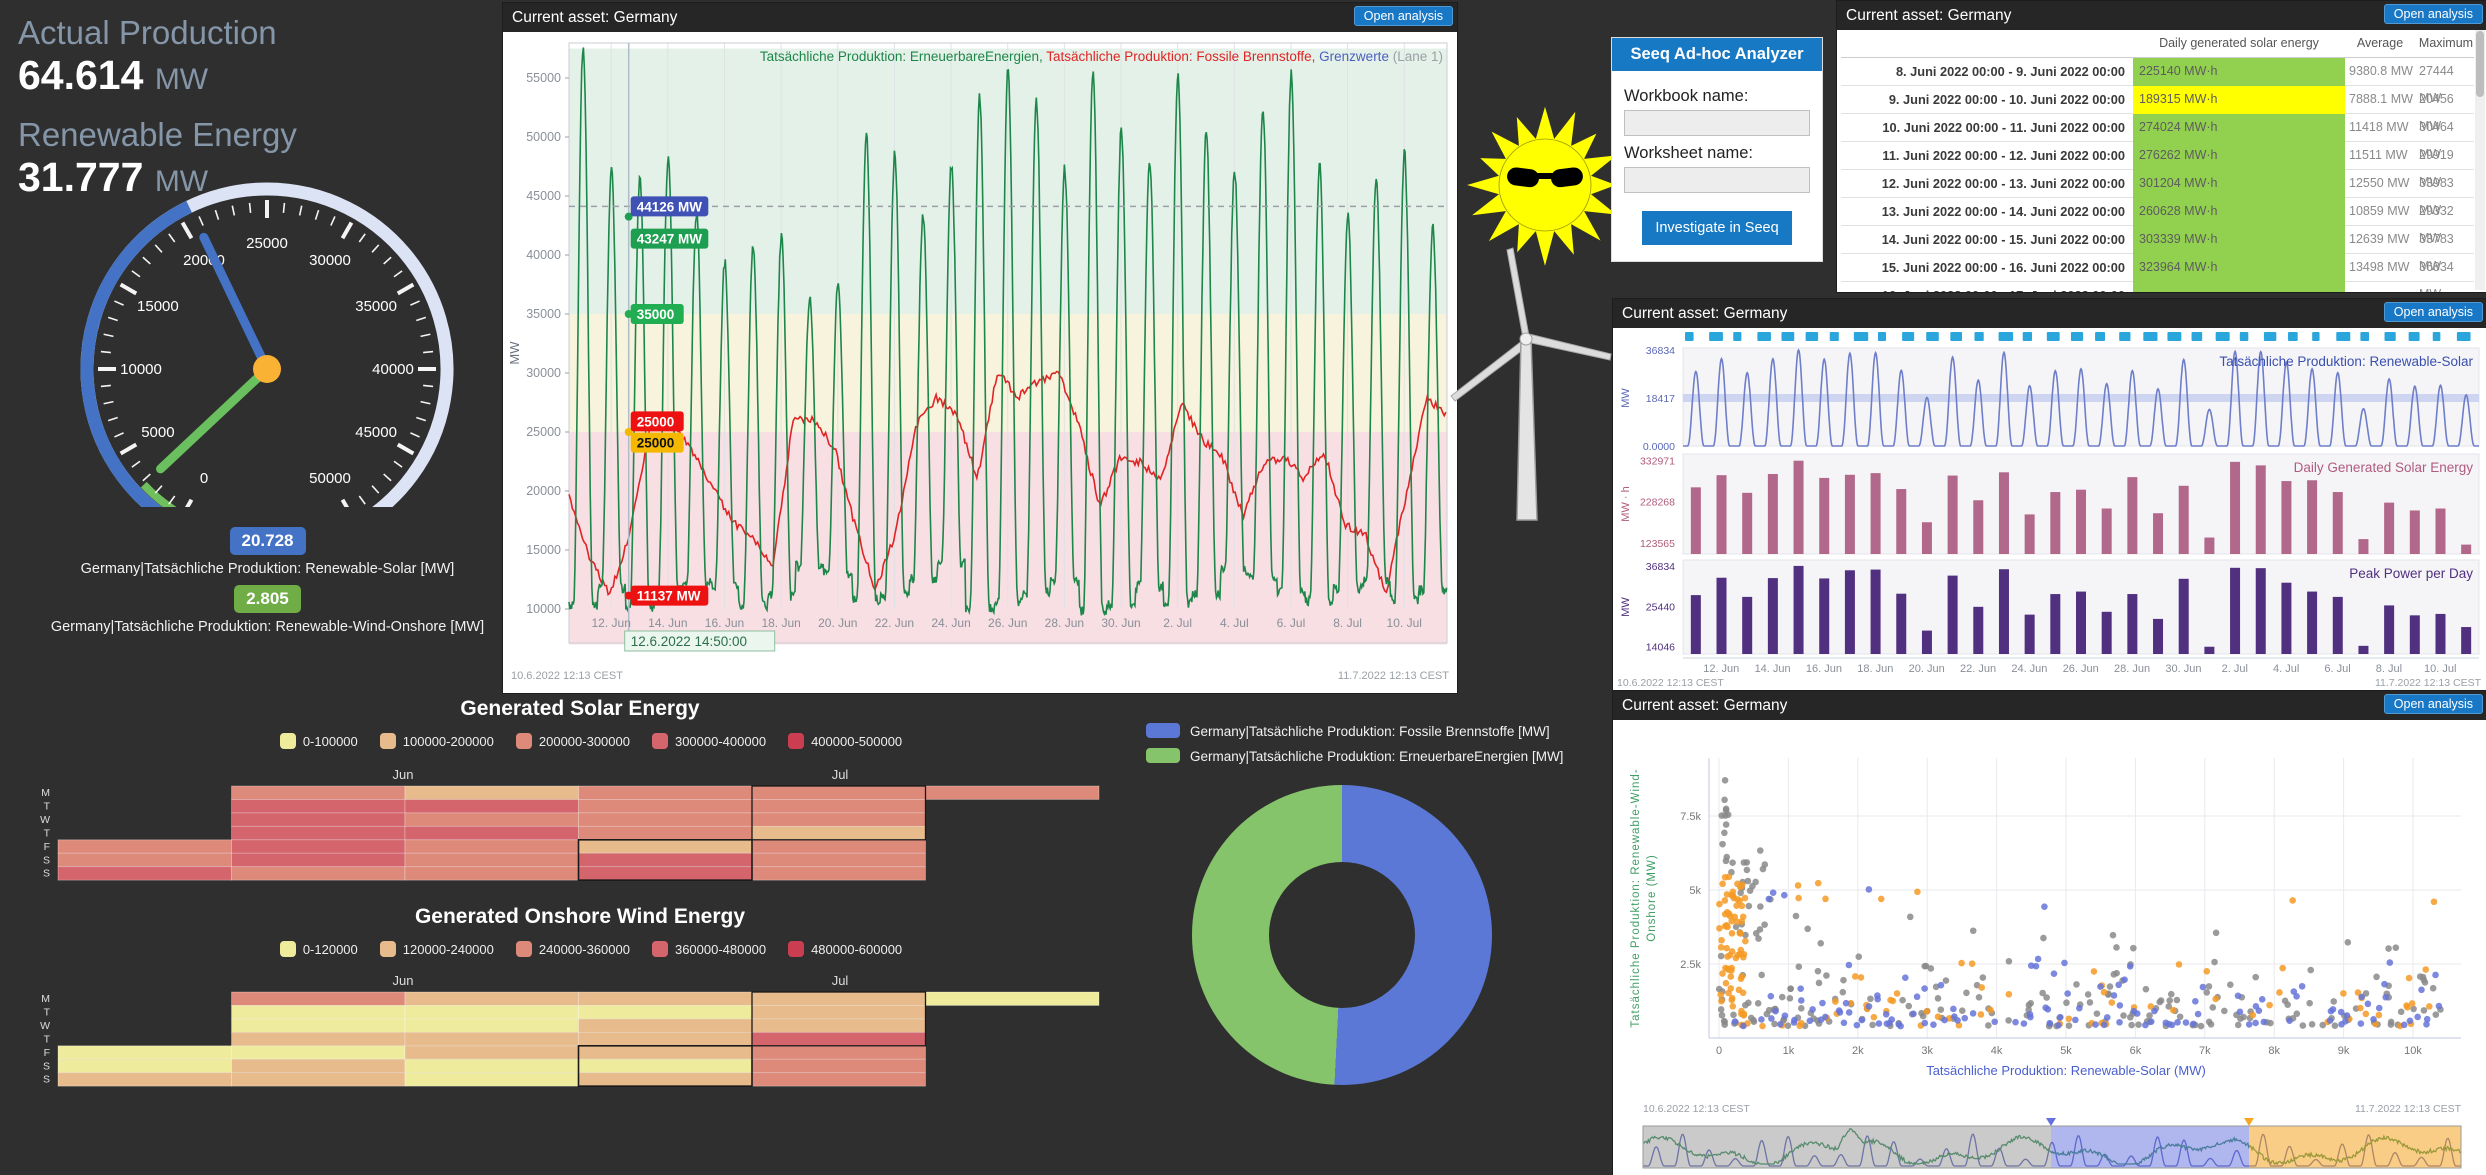  What do you see at coordinates (181, 79) in the screenshot?
I see `kpi-actual-unit: MW` at bounding box center [181, 79].